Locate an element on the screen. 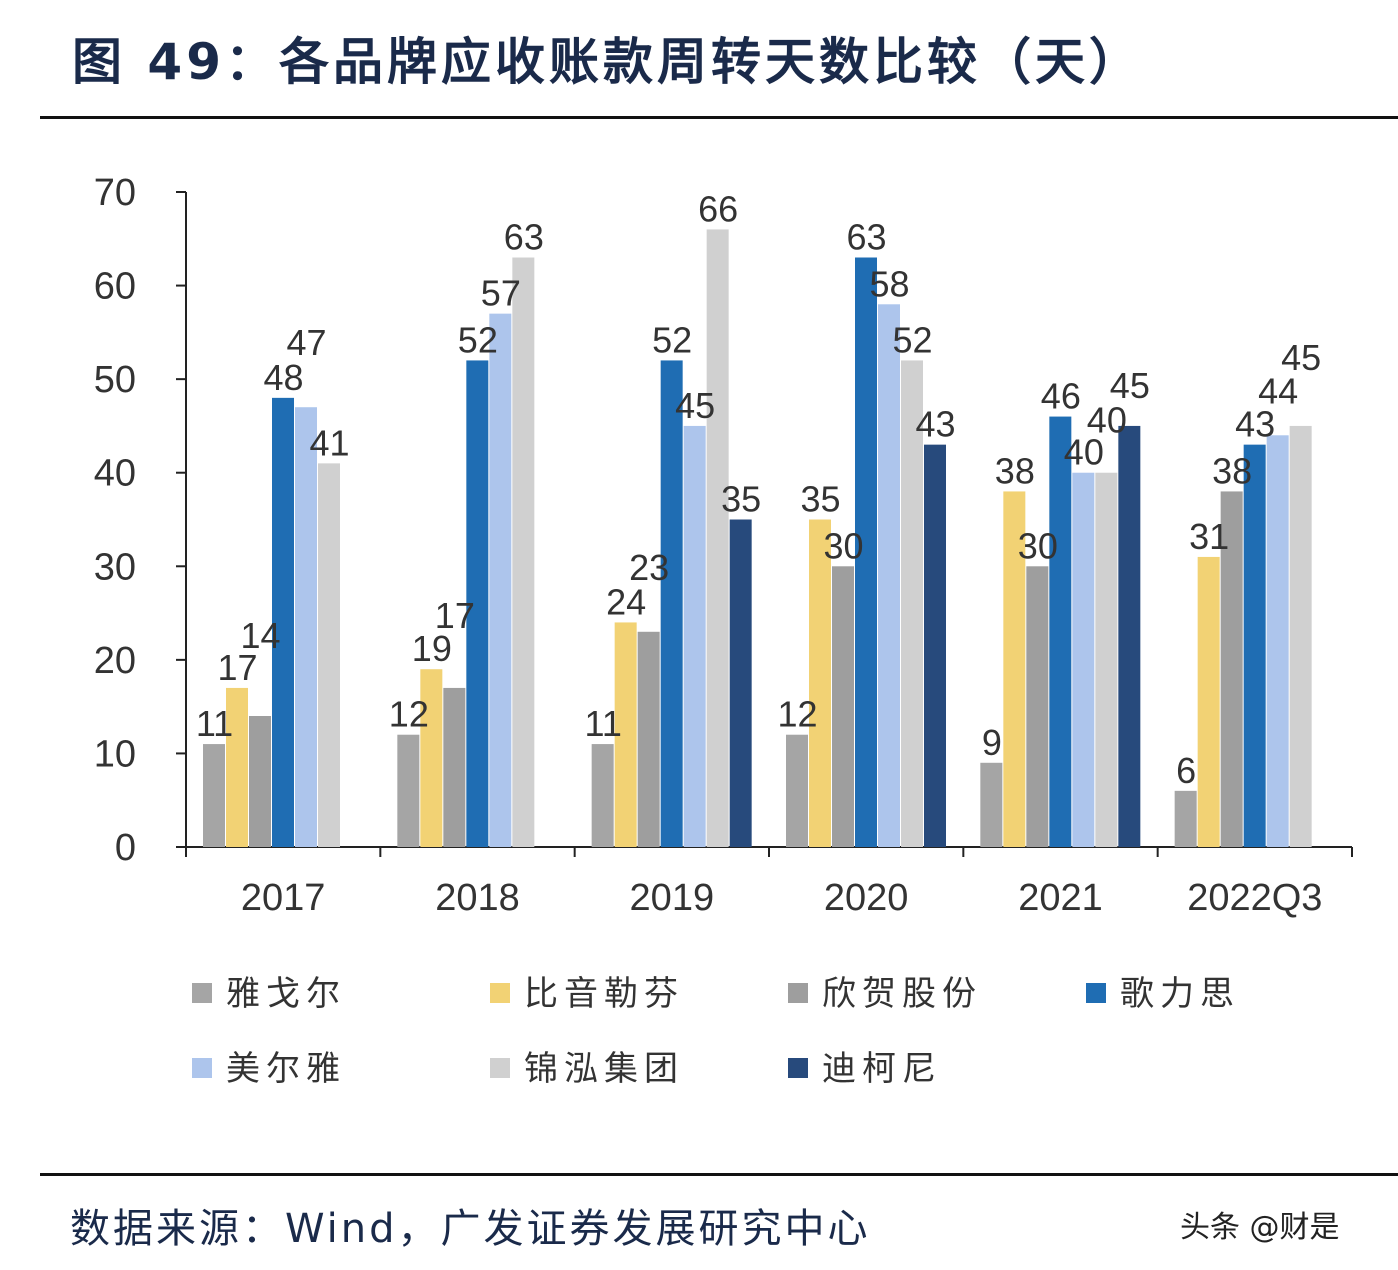  data-label: 12 is located at coordinates (409, 714).